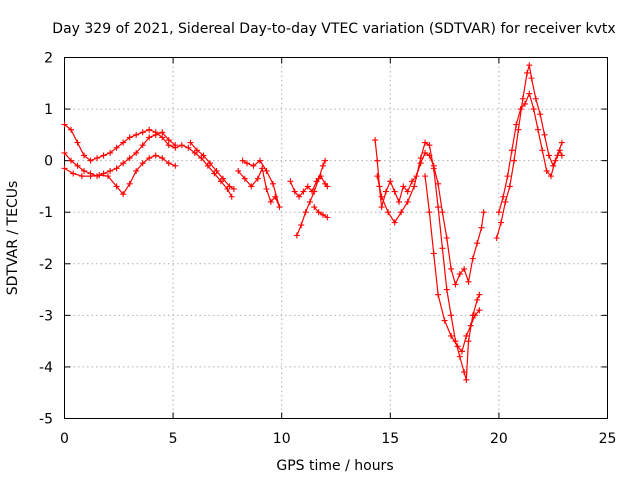 Image resolution: width=640 pixels, height=480 pixels. Describe the element at coordinates (321, 212) in the screenshot. I see `series-arc-h` at that location.